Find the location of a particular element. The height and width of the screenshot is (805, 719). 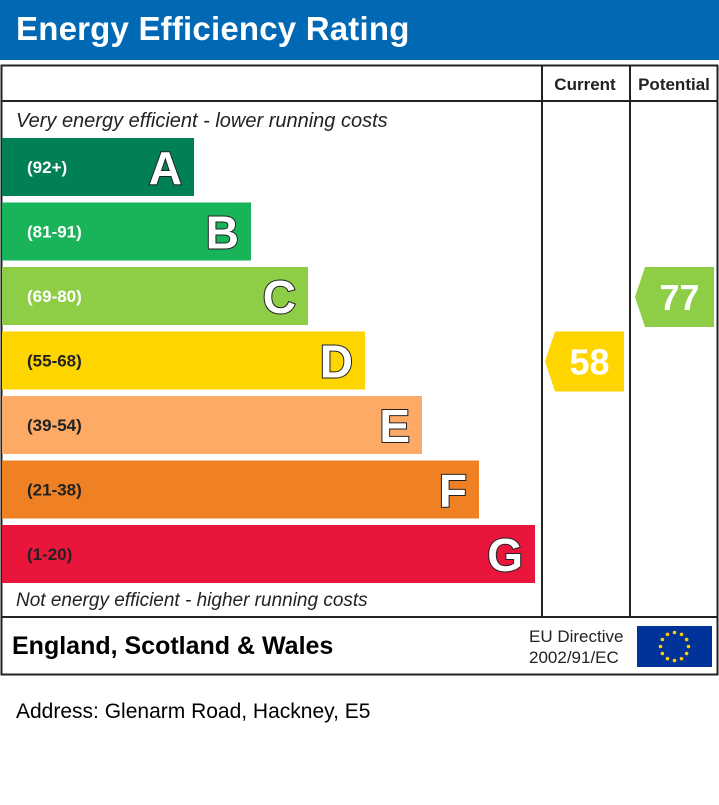

band-letter: E is located at coordinates (394, 426).